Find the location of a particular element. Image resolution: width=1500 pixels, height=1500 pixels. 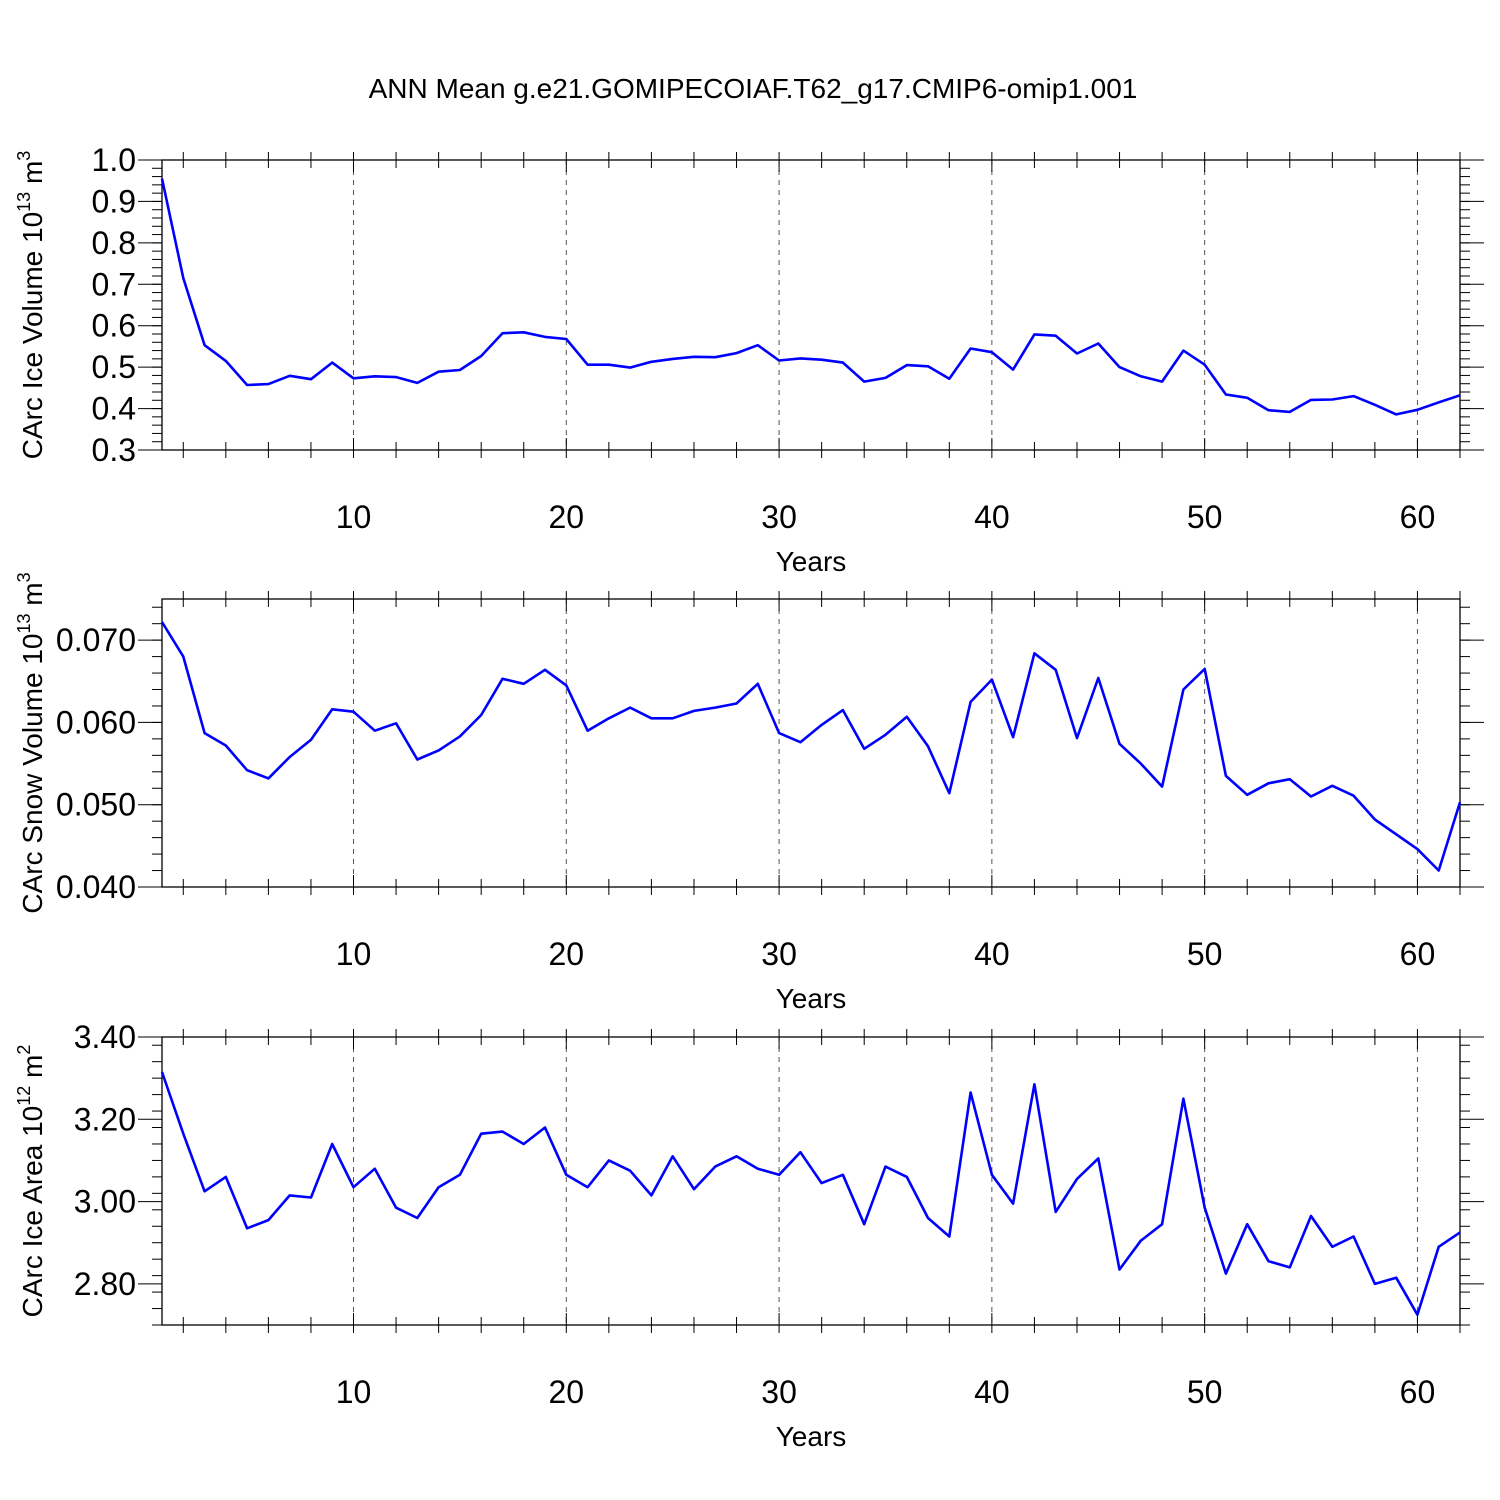

y-tick-label: 0.7 is located at coordinates (114, 284).